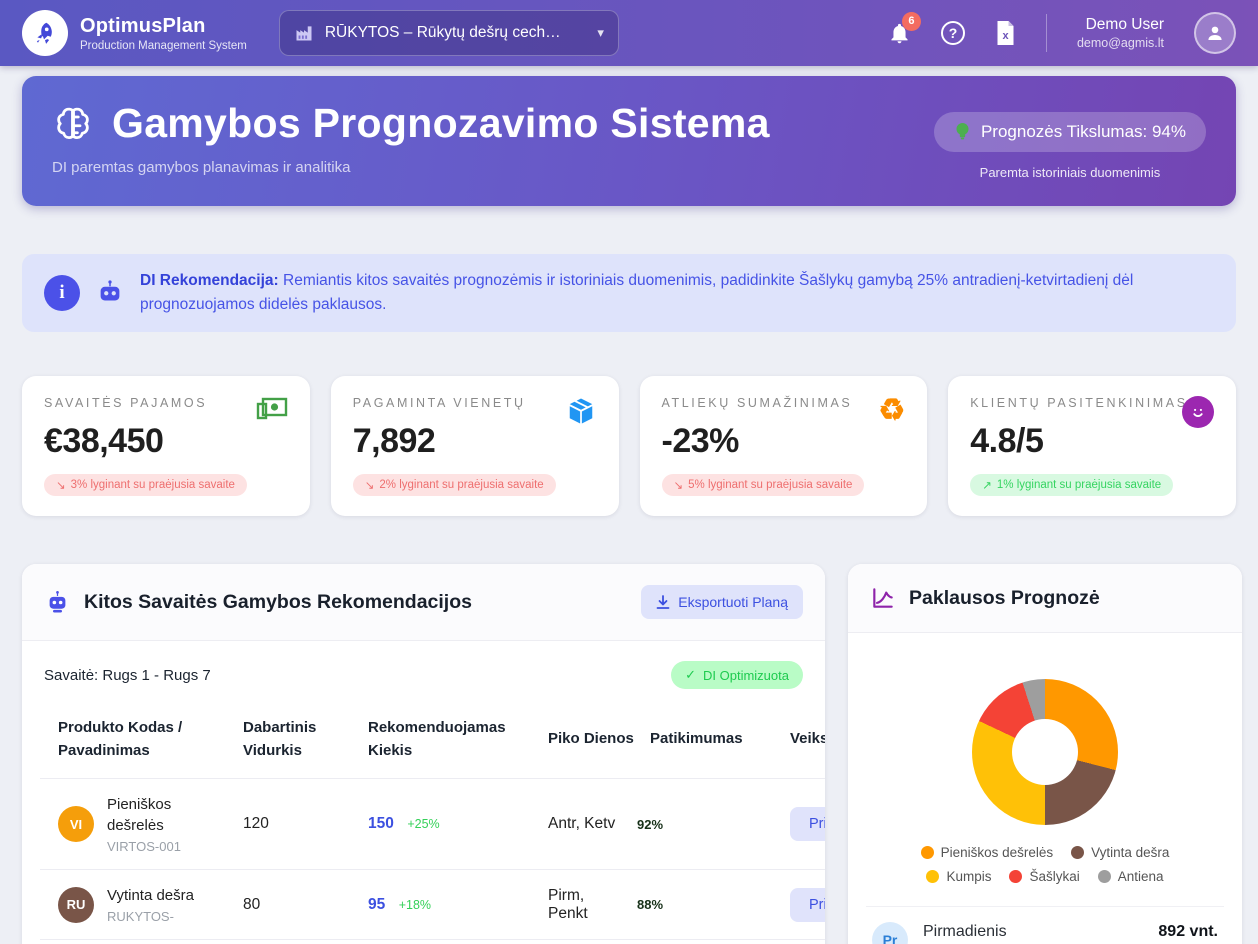  What do you see at coordinates (582, 824) in the screenshot?
I see `peak-days: Antr, Ketv` at bounding box center [582, 824].